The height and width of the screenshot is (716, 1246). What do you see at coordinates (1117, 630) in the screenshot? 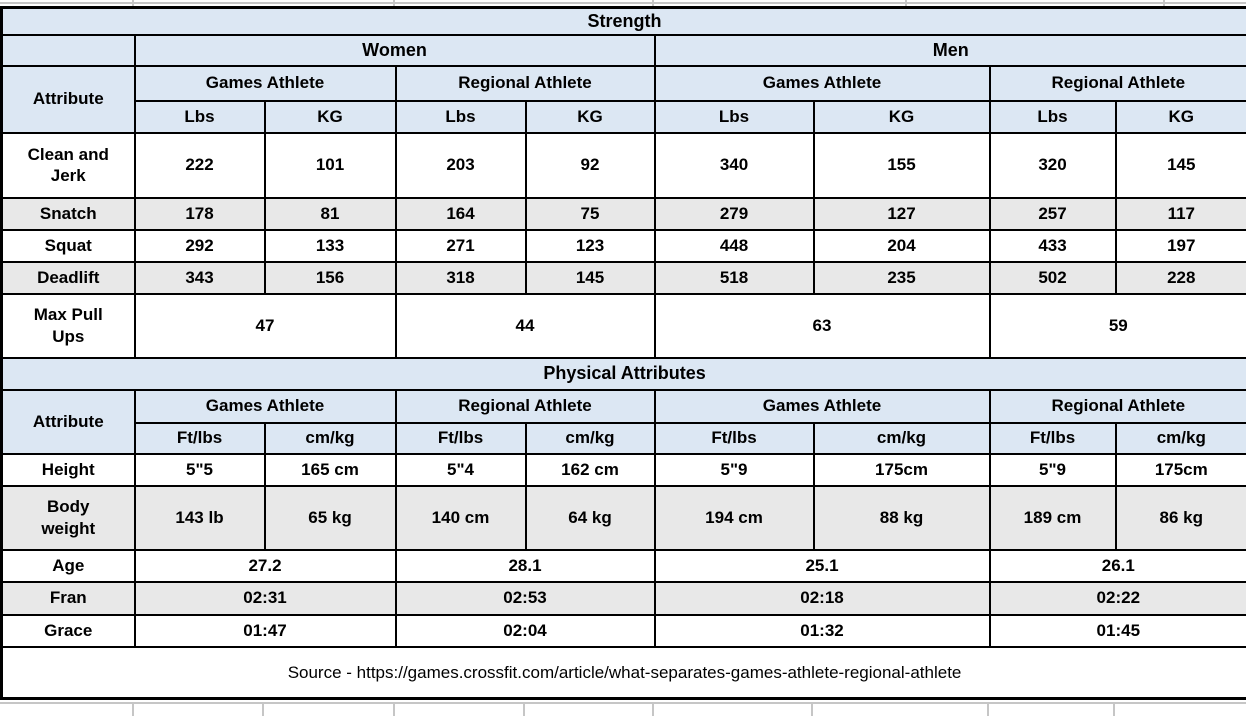
I see `value-cell: 01:45` at bounding box center [1117, 630].